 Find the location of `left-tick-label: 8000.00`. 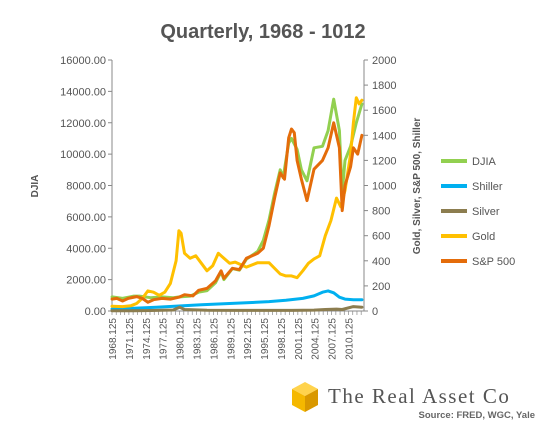

left-tick-label: 8000.00 is located at coordinates (86, 187).